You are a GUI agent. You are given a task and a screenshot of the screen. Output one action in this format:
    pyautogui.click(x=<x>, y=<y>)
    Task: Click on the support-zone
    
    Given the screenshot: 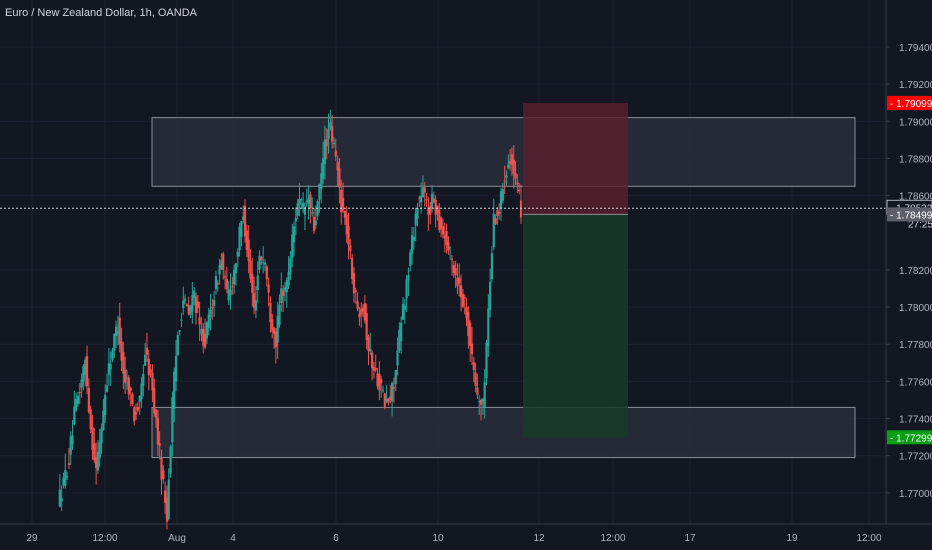 What is the action you would take?
    pyautogui.click(x=503, y=432)
    